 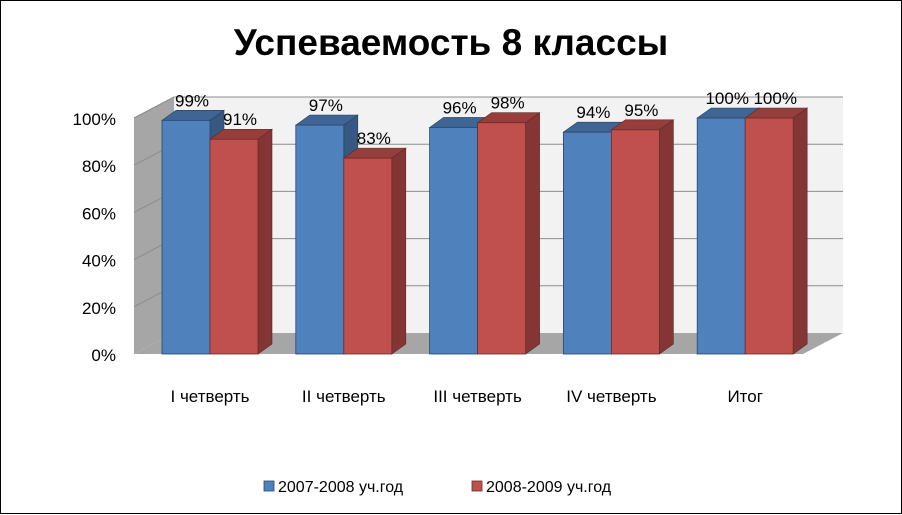 What do you see at coordinates (374, 138) in the screenshot?
I see `data-label: 83%` at bounding box center [374, 138].